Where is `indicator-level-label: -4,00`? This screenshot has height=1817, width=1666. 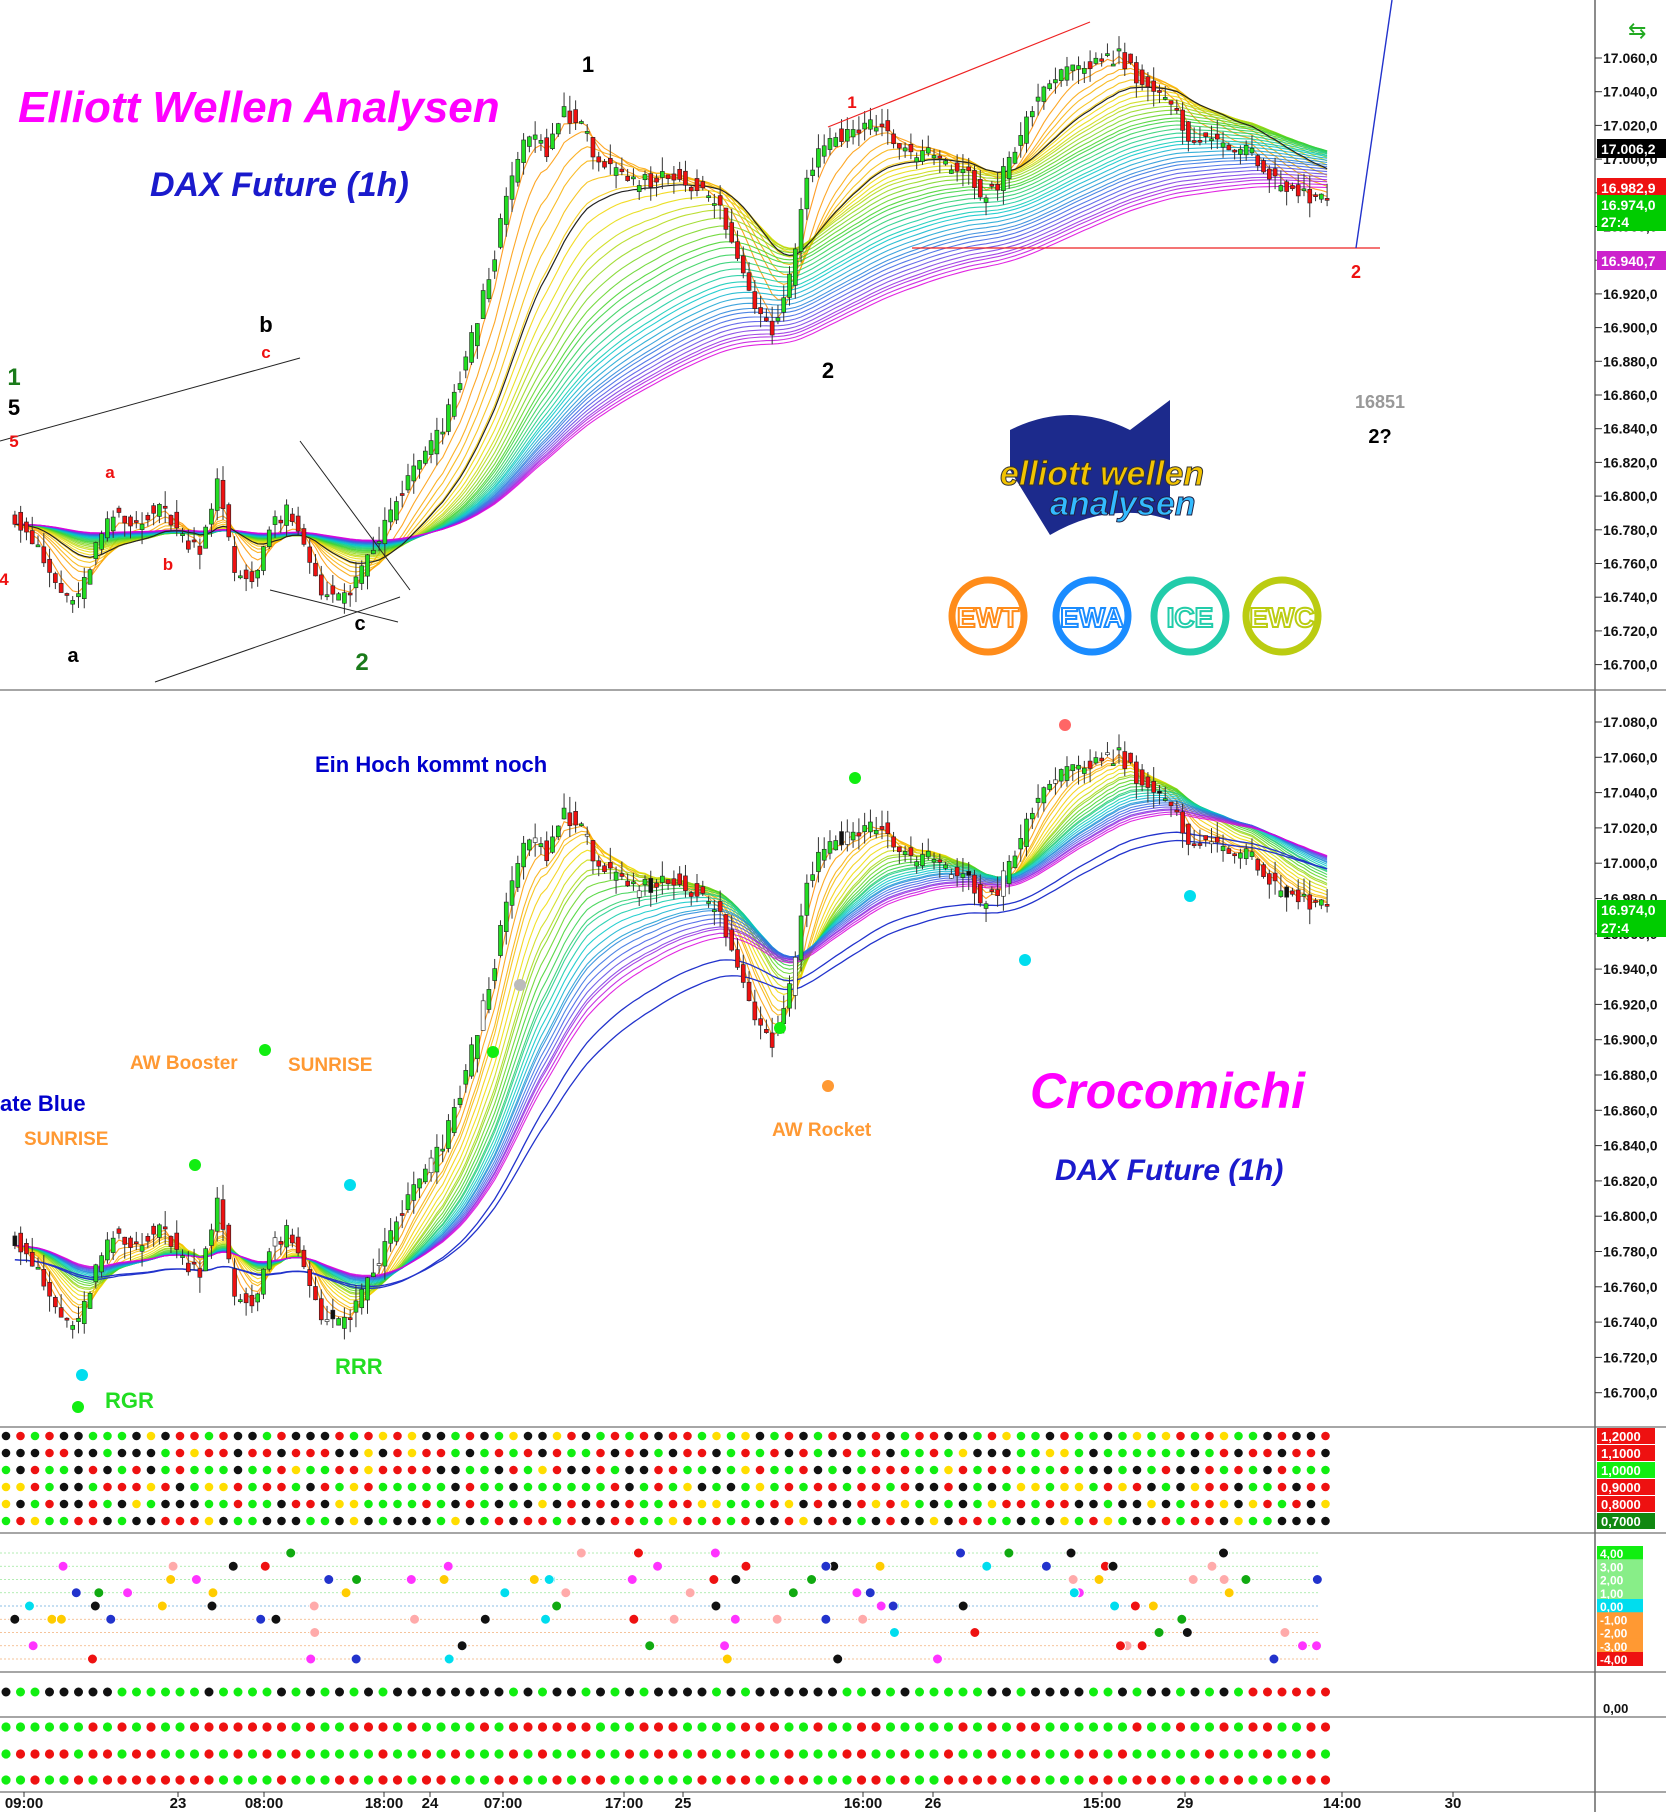 indicator-level-label: -4,00 is located at coordinates (1614, 1660).